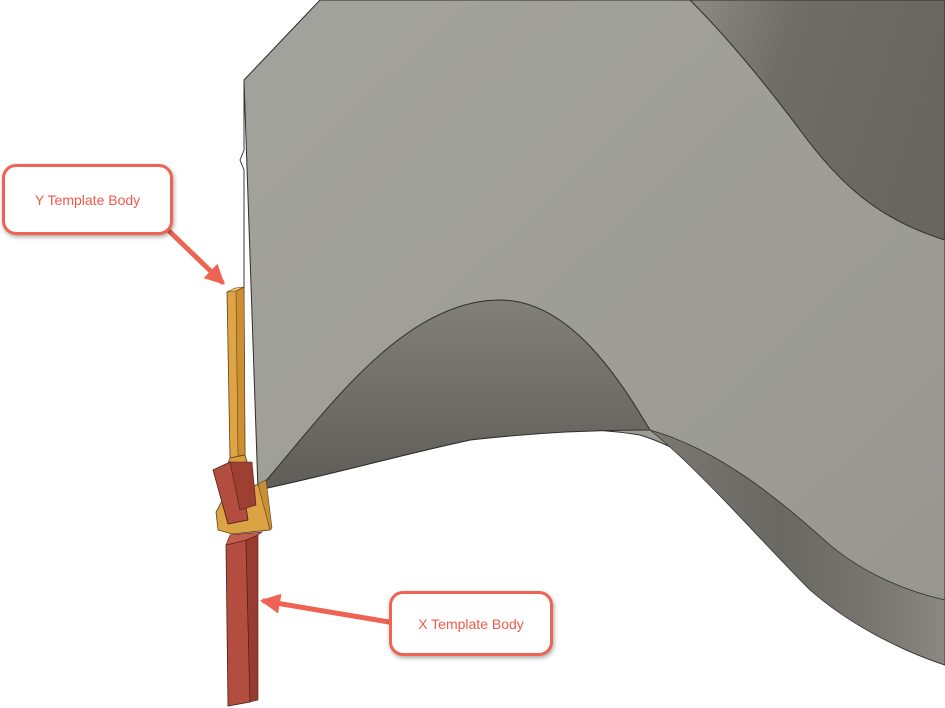  Describe the element at coordinates (453, 395) in the screenshot. I see `surface-underside-bump` at that location.